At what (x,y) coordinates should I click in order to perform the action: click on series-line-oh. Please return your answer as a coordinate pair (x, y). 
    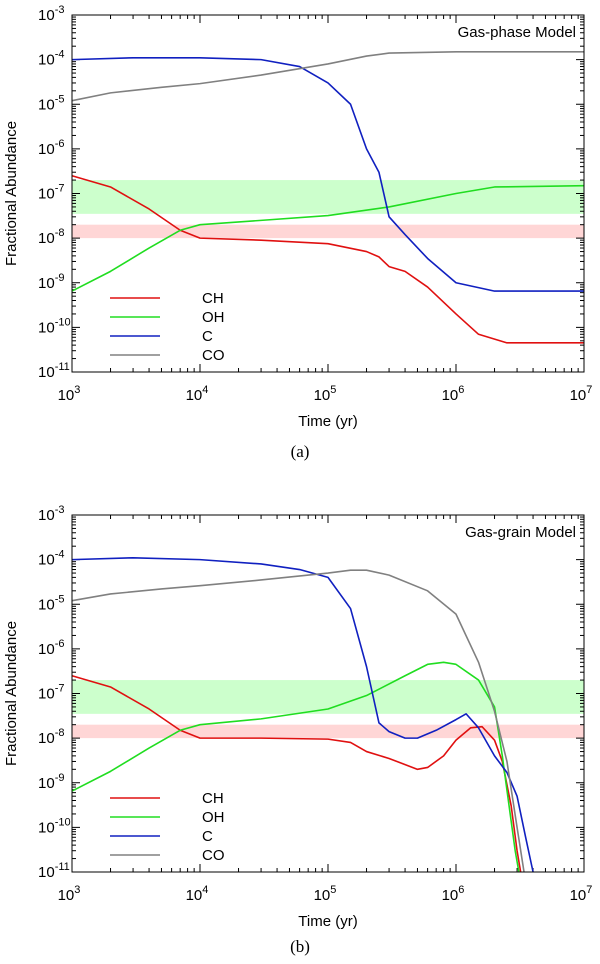
    Looking at the image, I should click on (328, 238).